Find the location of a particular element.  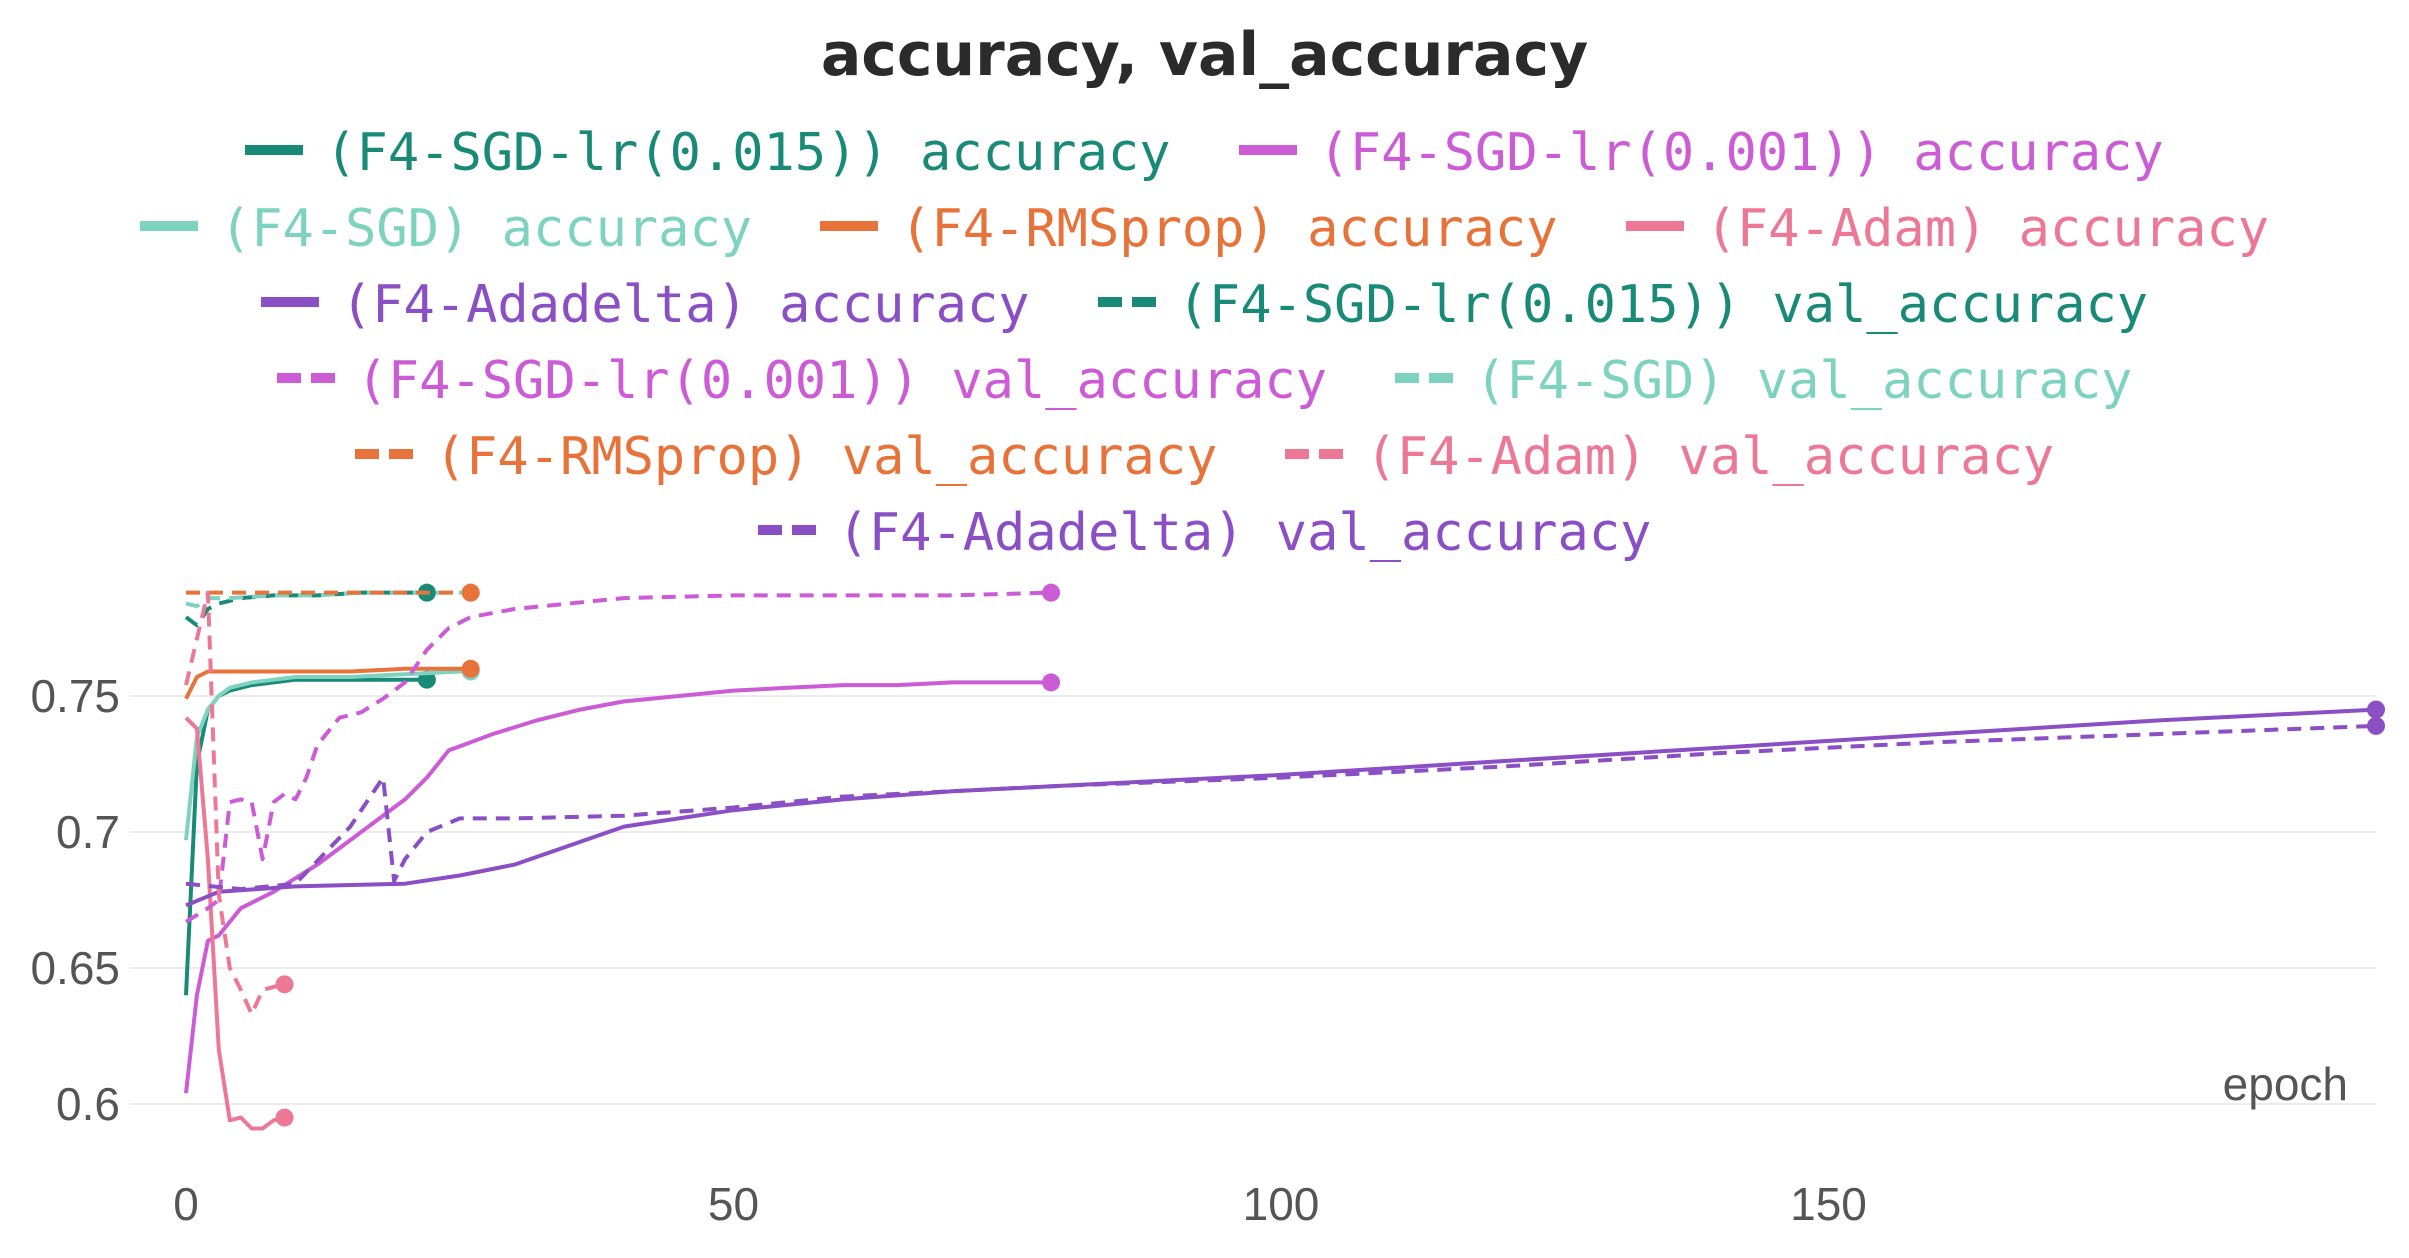

legend-item: (F4-SGD) accuracy is located at coordinates (446, 229).